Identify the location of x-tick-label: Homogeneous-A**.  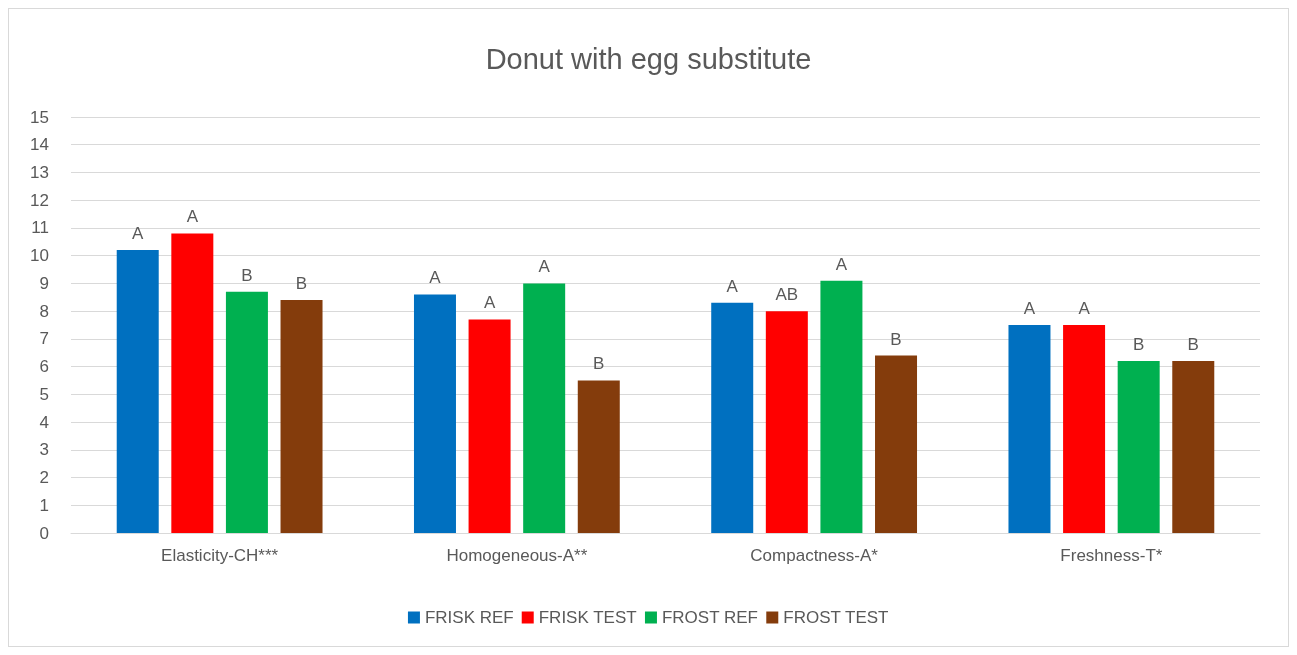
(517, 555).